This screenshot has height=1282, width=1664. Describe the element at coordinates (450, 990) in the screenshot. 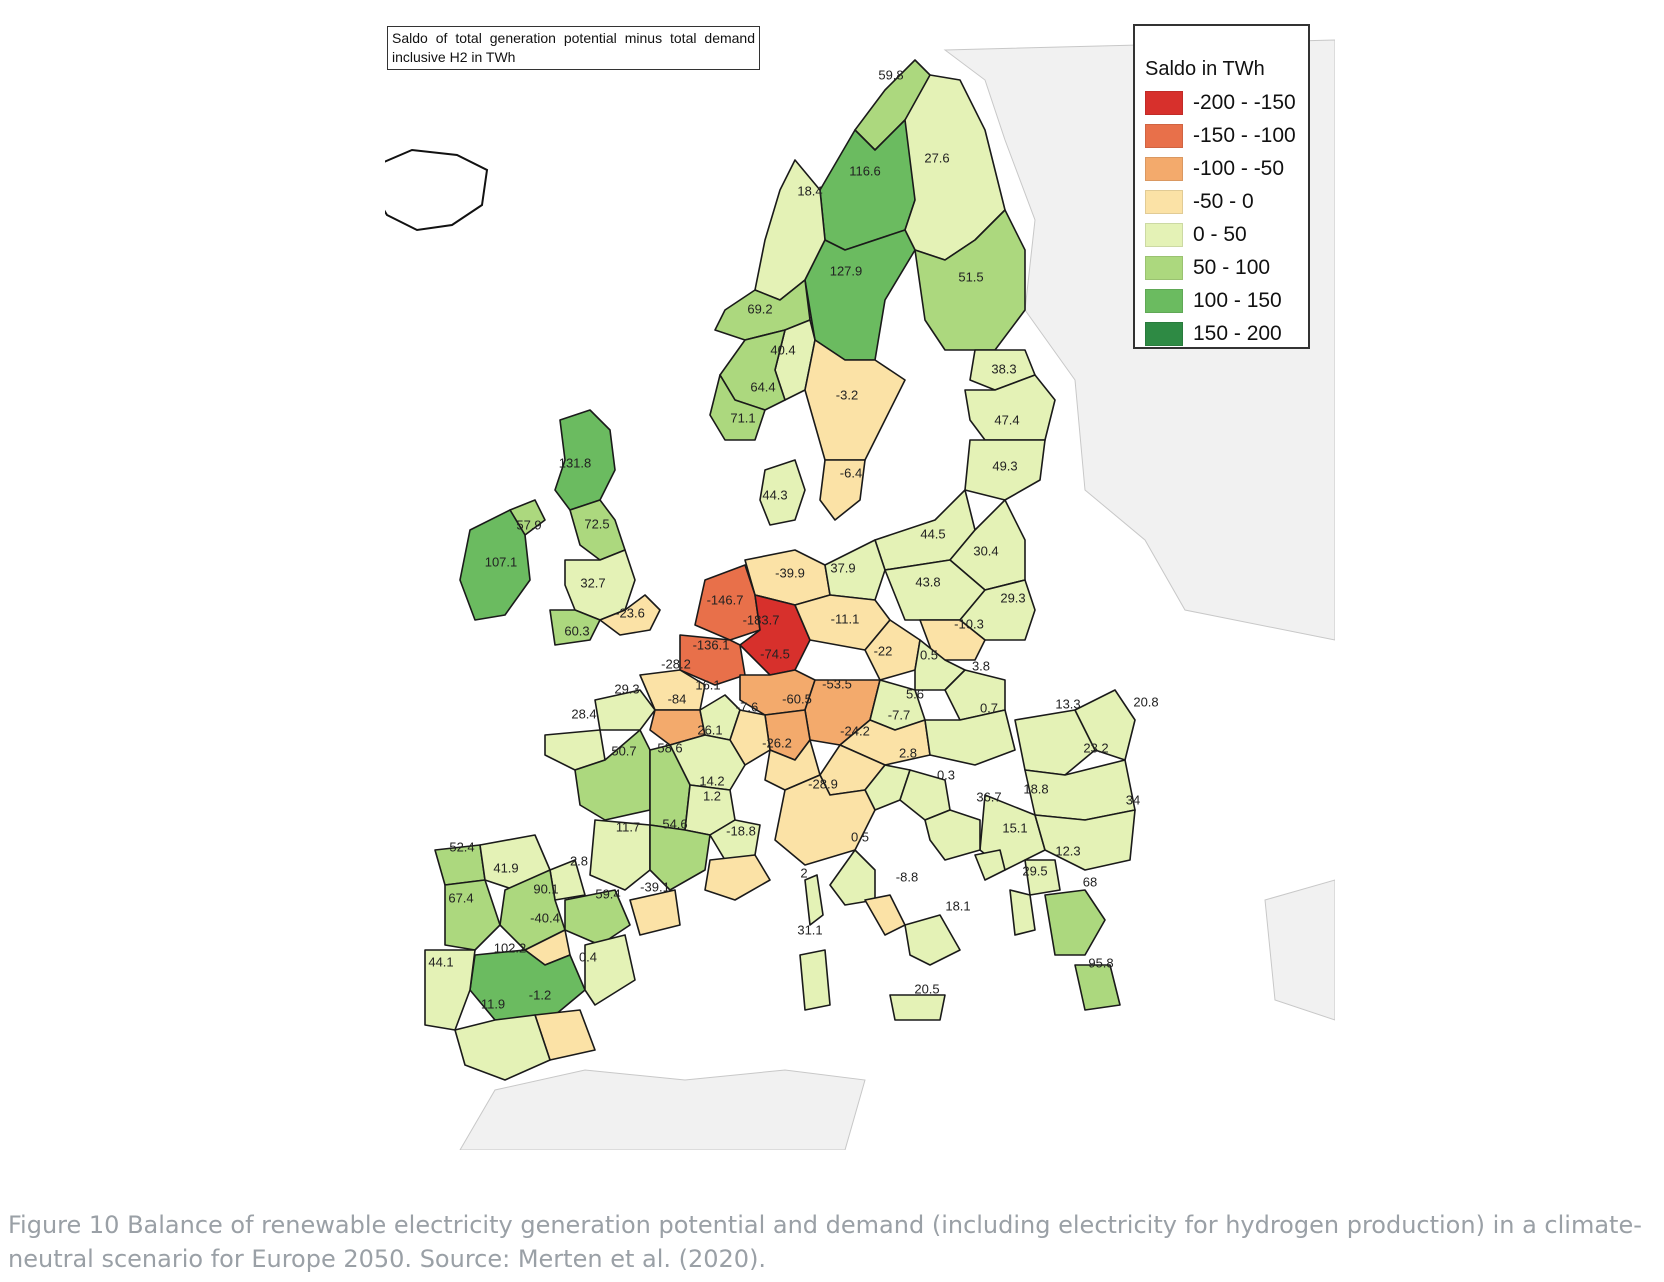

I see `region-portugal-south` at that location.